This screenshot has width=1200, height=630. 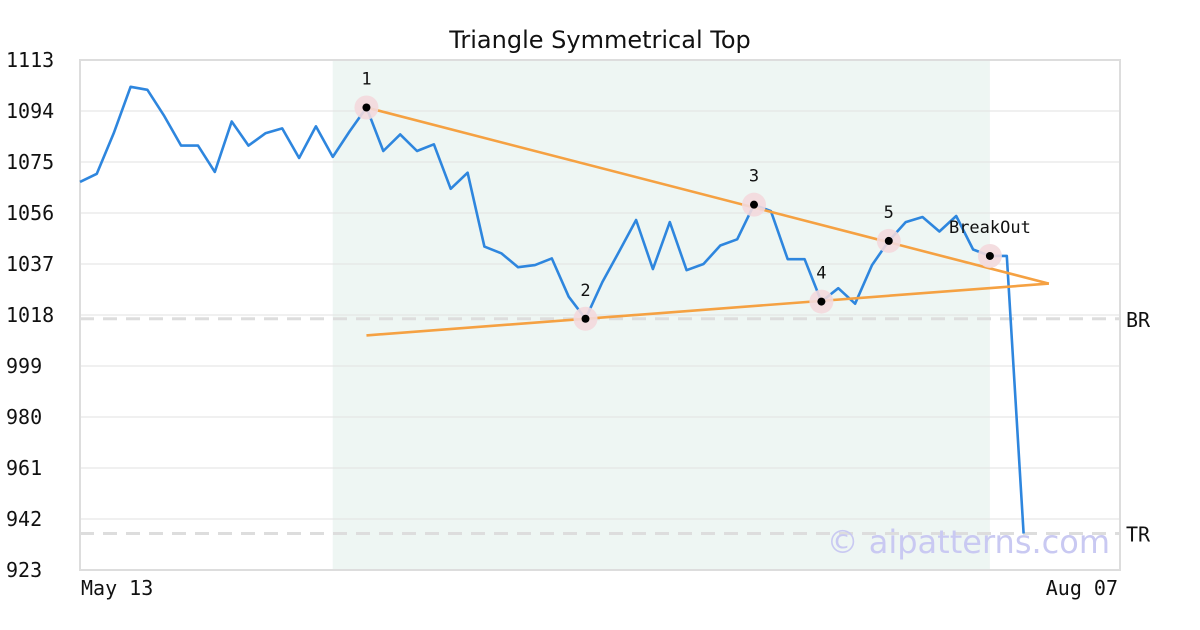 I want to click on x-tick-label: Aug 07, so click(x=1082, y=588).